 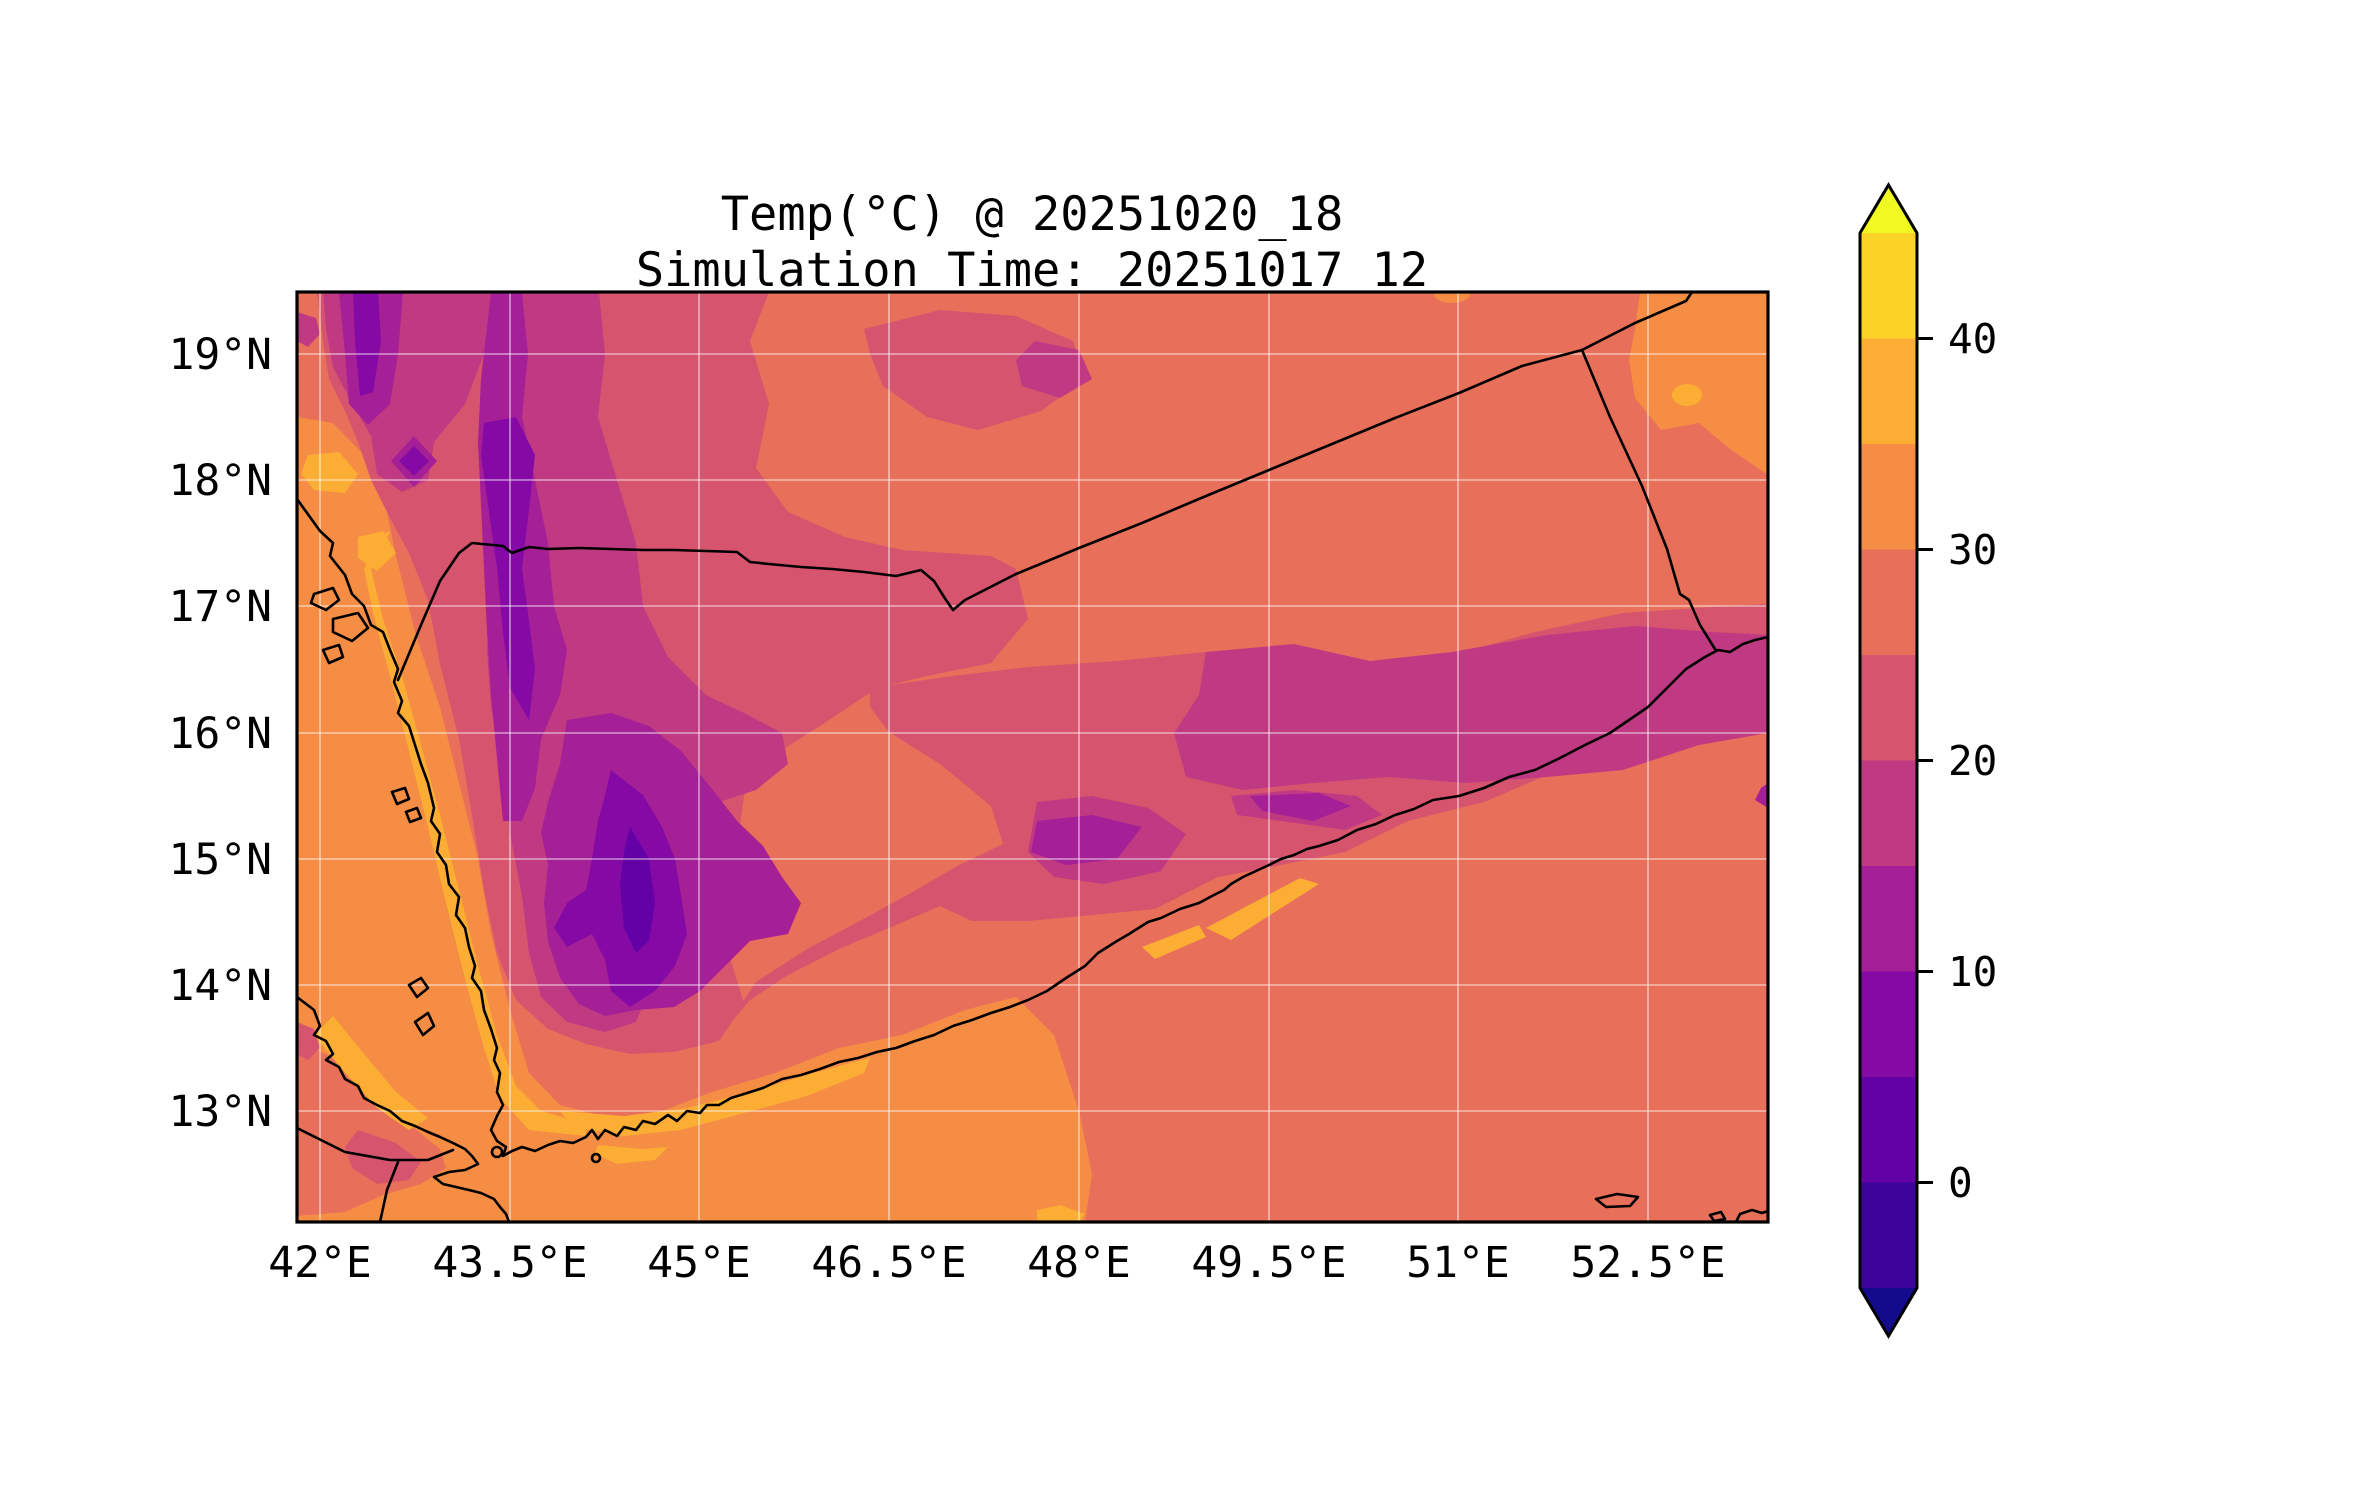 I want to click on island-perim, so click(x=497, y=1152).